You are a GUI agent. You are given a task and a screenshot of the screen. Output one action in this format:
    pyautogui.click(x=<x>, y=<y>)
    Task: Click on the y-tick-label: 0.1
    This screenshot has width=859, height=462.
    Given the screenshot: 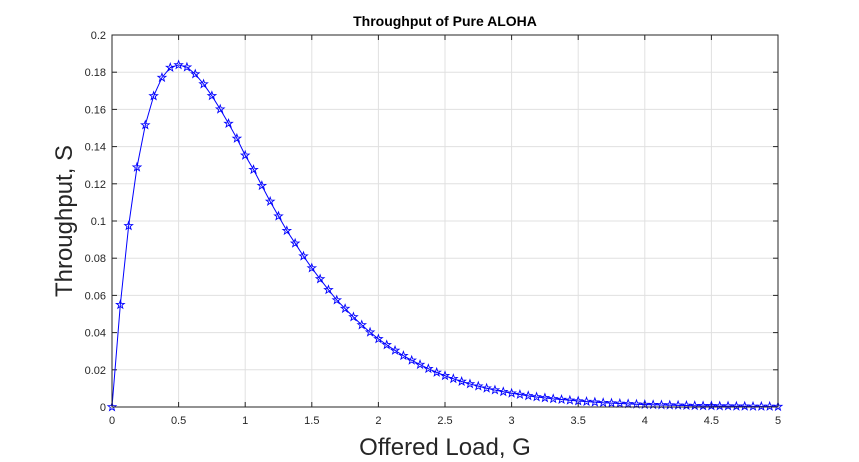 What is the action you would take?
    pyautogui.click(x=98, y=222)
    